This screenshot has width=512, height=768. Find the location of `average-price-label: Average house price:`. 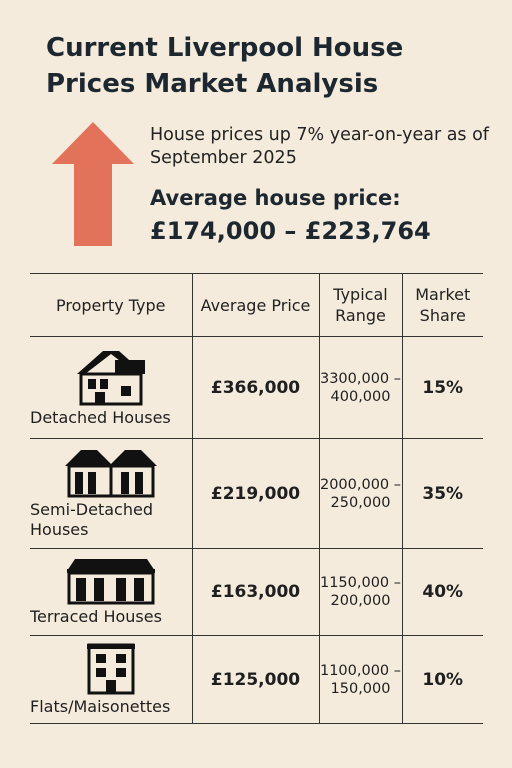

average-price-label: Average house price: is located at coordinates (275, 198).